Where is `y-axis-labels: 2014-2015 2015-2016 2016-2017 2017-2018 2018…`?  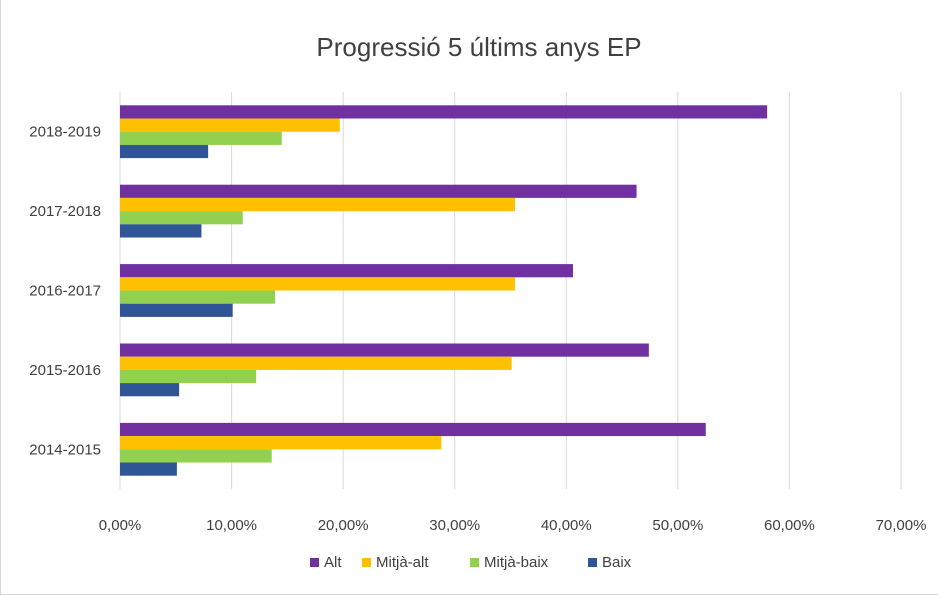
y-axis-labels: 2014-2015 2015-2016 2016-2017 2017-2018 2018… is located at coordinates (65, 291).